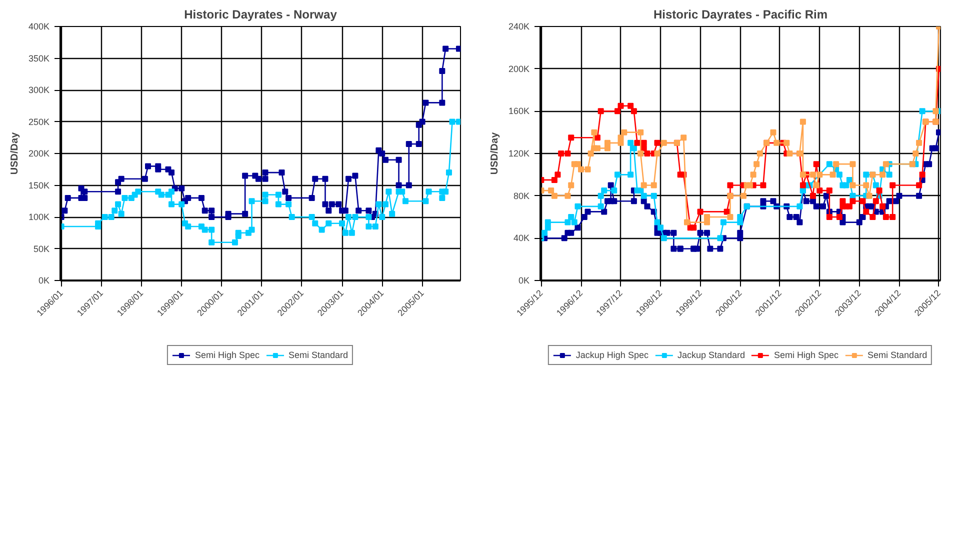  Describe the element at coordinates (39, 90) in the screenshot. I see `y-tick-label: 300K` at that location.